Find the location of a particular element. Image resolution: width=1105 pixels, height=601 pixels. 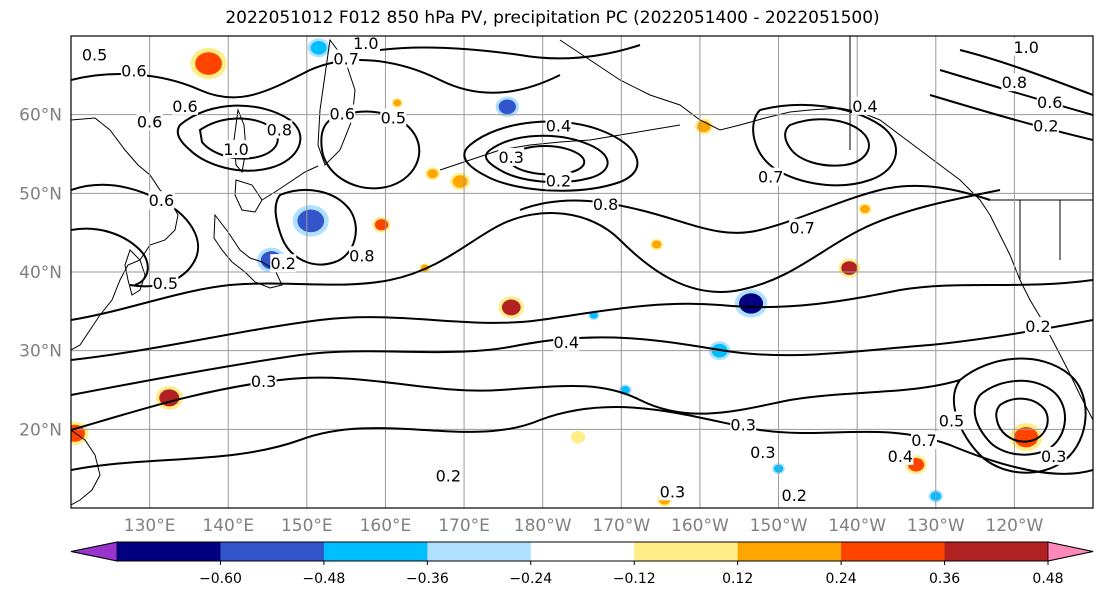

longitude-label: 120°W is located at coordinates (1015, 526).